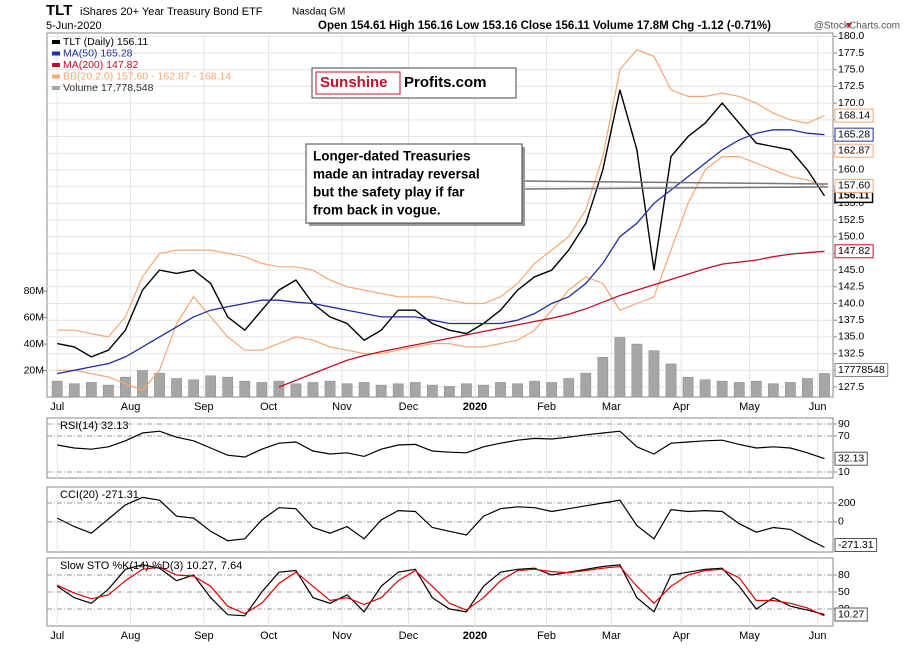 This screenshot has width=906, height=648. Describe the element at coordinates (34, 370) in the screenshot. I see `y2-tick-label: 20M` at that location.